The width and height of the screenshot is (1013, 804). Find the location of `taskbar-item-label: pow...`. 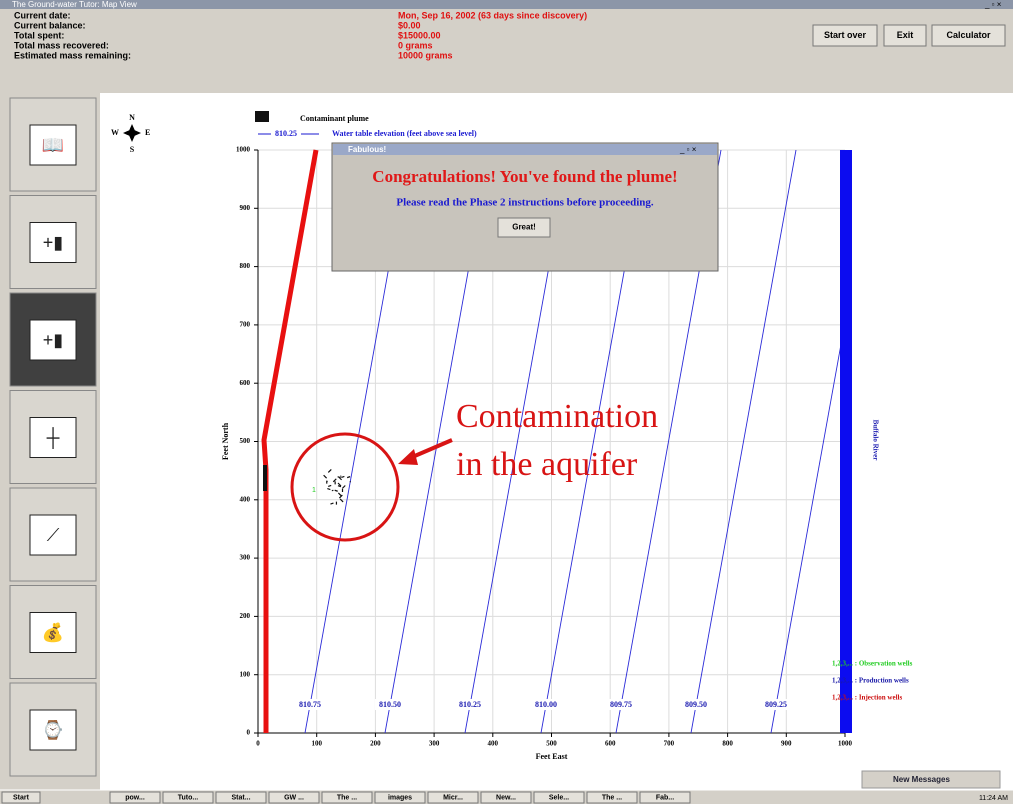

taskbar-item-label: pow... is located at coordinates (135, 797).